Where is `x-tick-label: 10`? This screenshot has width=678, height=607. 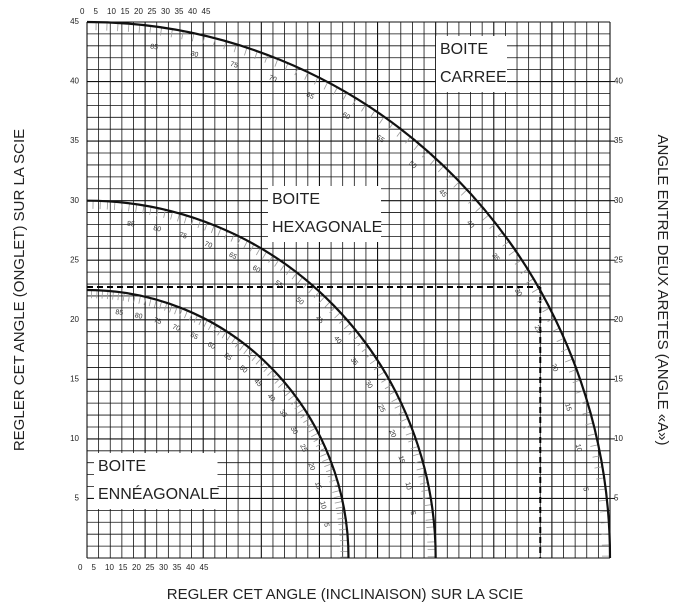
x-tick-label: 10 is located at coordinates (109, 567).